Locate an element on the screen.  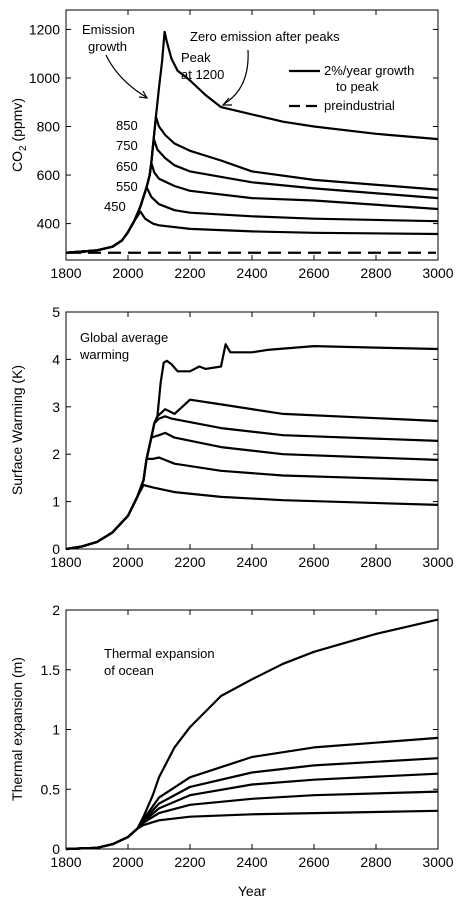
thermal-y-tick-label: 1 is located at coordinates (56, 730).